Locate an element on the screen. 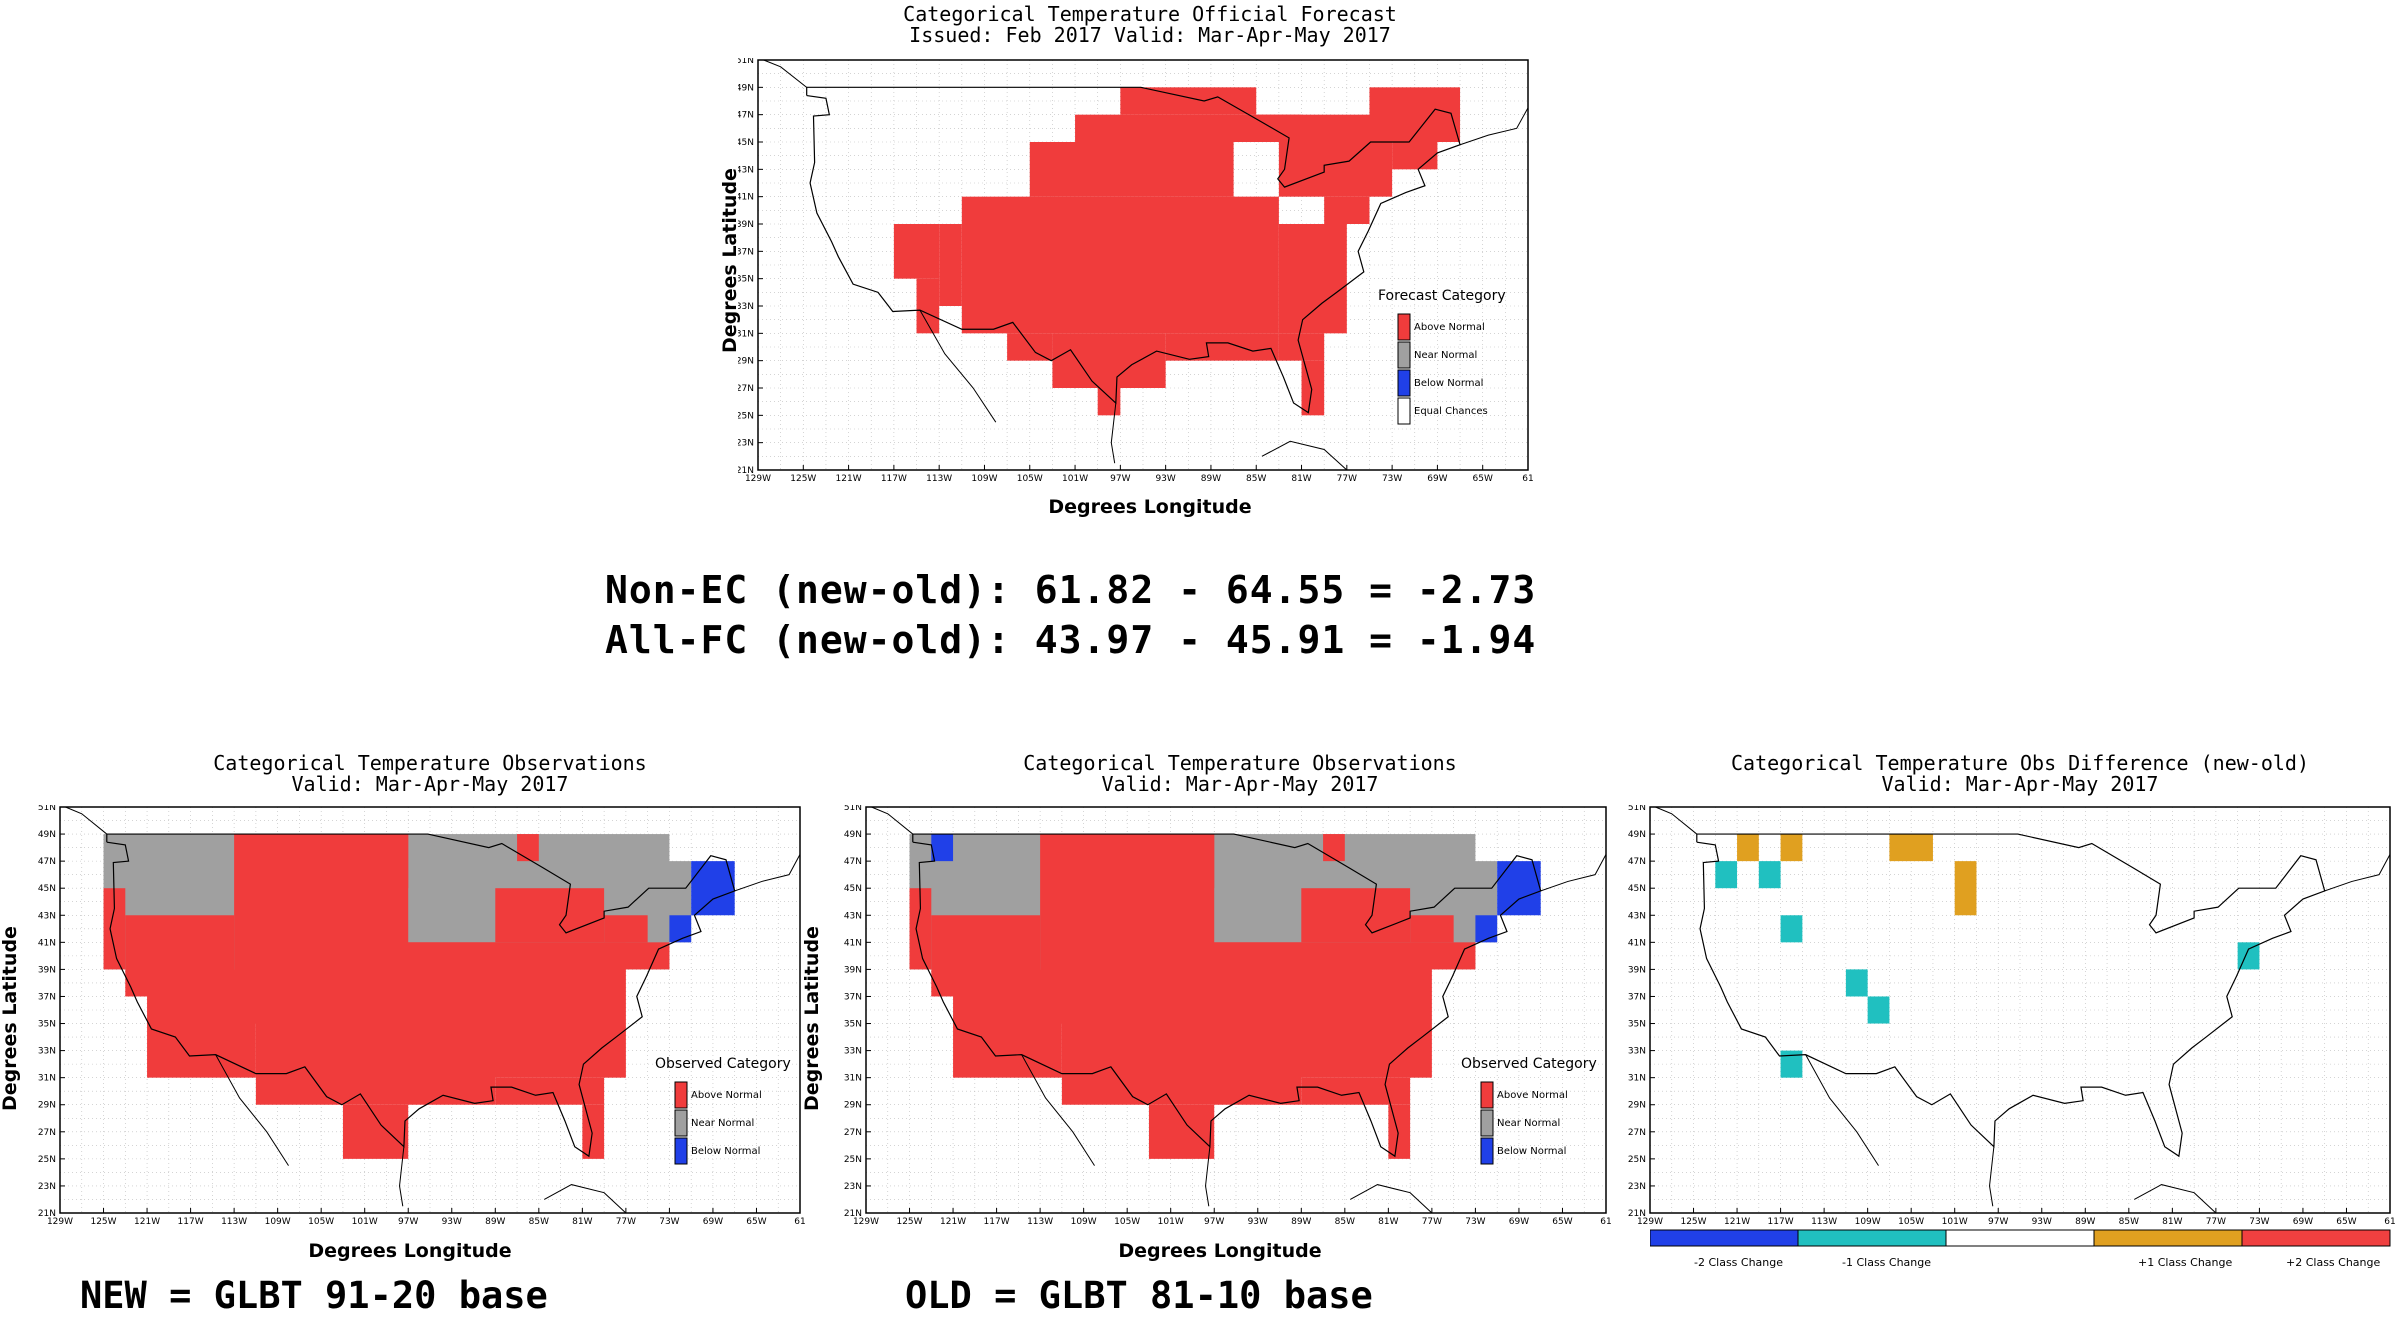  map-grid is located at coordinates (2020, 1010).